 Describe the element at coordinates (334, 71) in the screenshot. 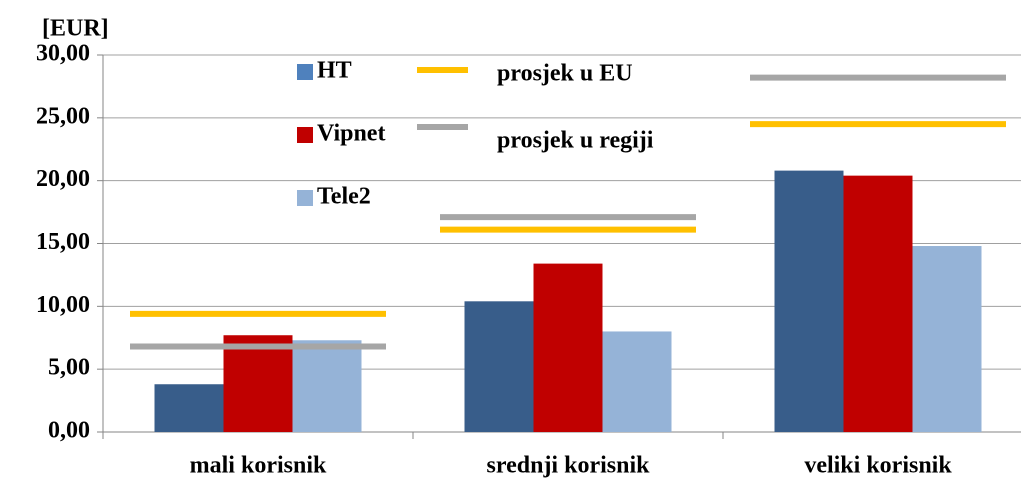

I see `legend-label: HT` at that location.